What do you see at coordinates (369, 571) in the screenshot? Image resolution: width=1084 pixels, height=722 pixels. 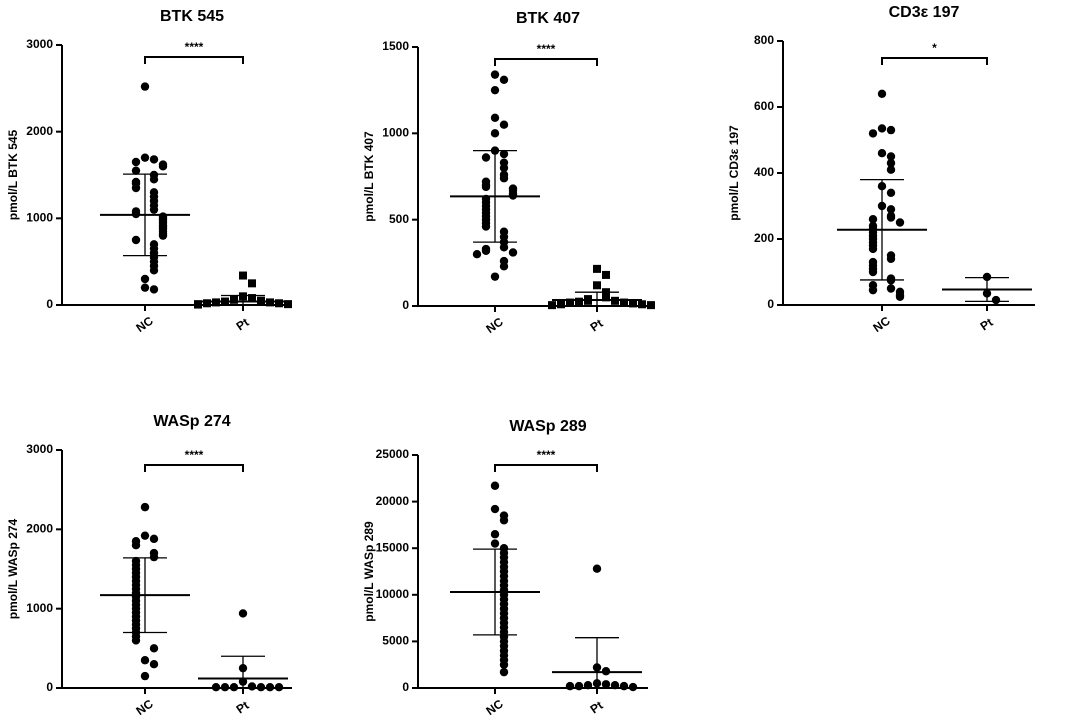 I see `y-axis-label: pmol/L WASp 289` at bounding box center [369, 571].